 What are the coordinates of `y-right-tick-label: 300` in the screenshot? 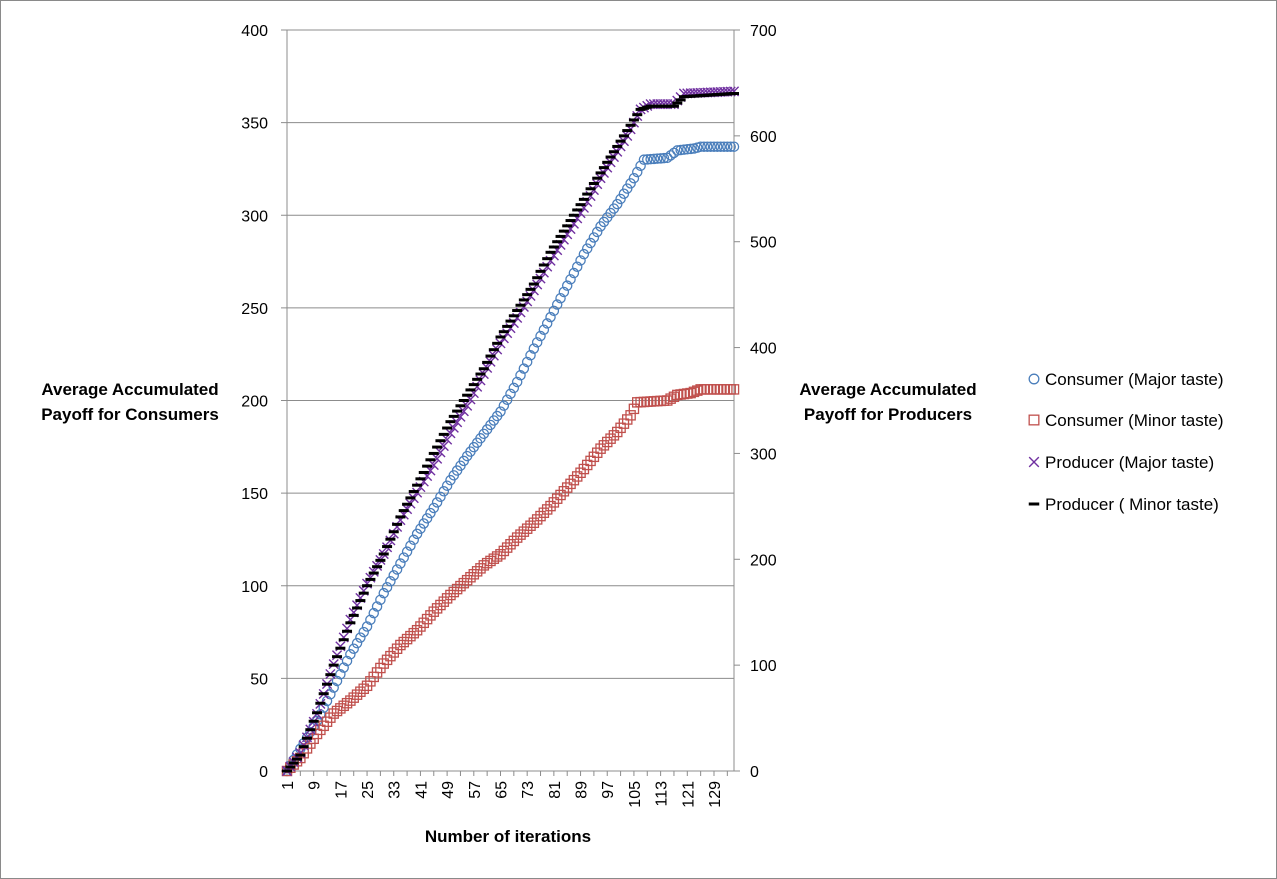 It's located at (763, 454).